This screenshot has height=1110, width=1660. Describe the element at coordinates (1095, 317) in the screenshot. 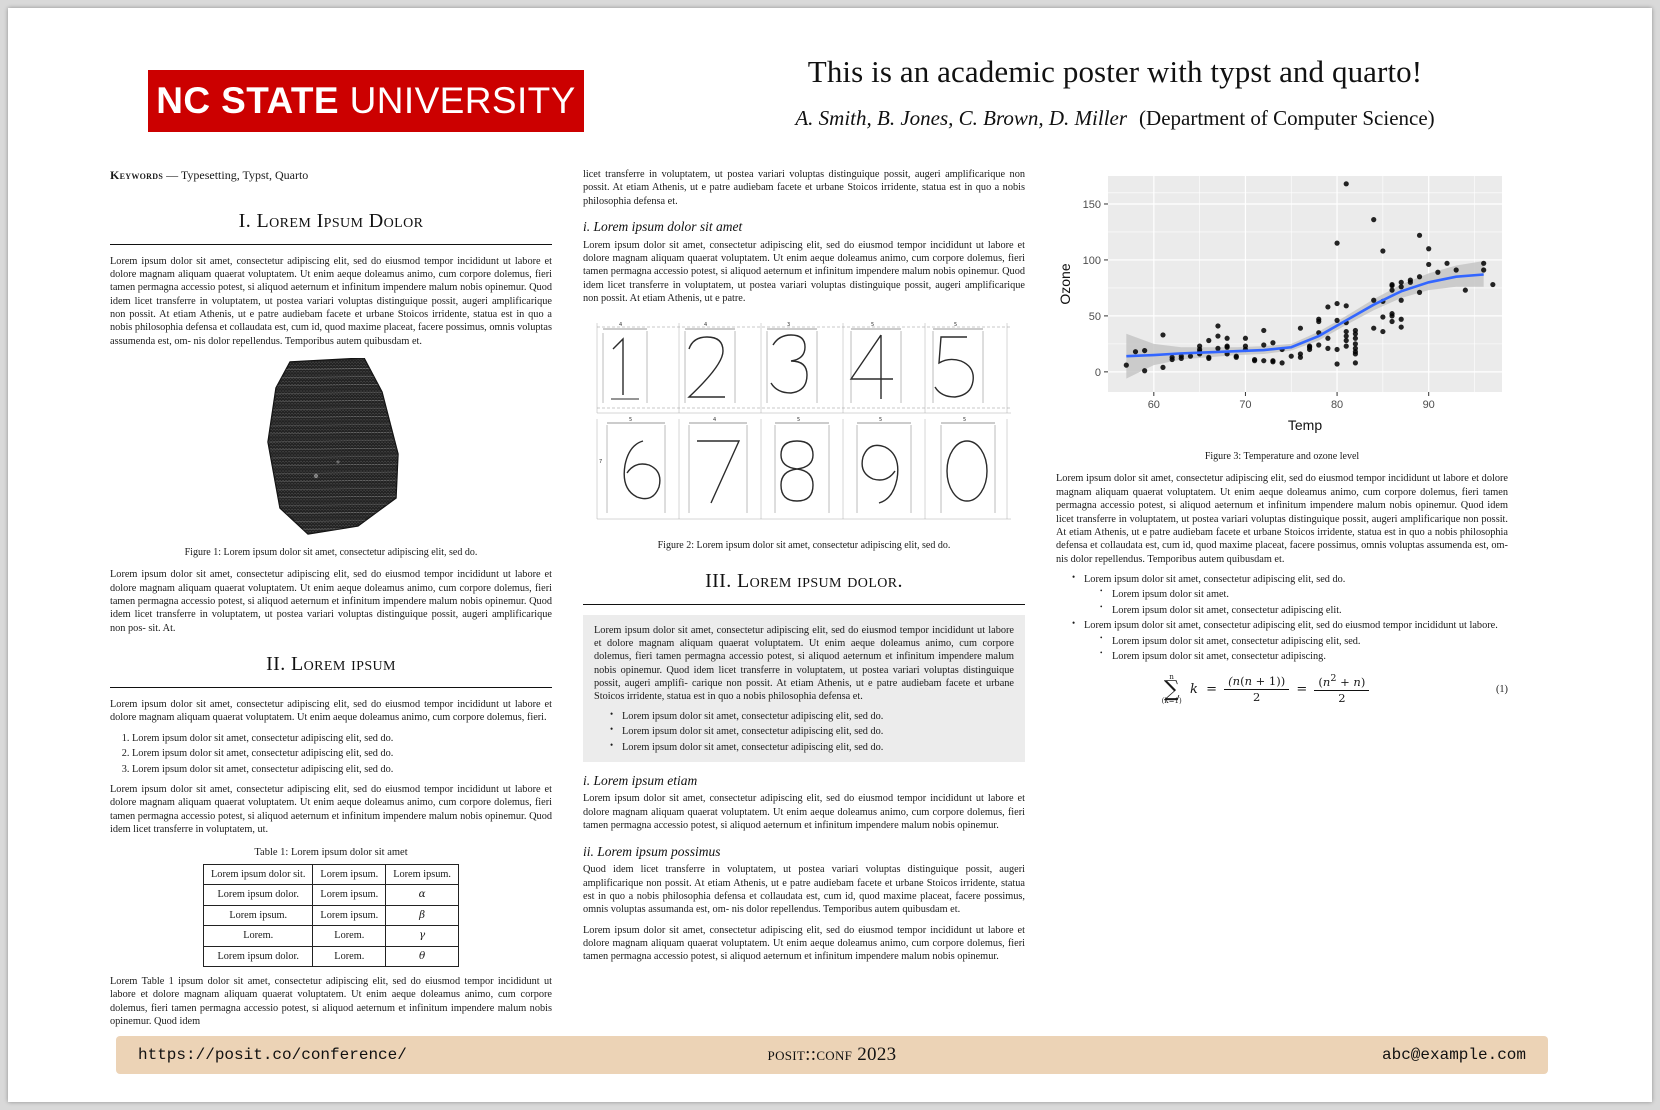

I see `svg-text: 50` at that location.